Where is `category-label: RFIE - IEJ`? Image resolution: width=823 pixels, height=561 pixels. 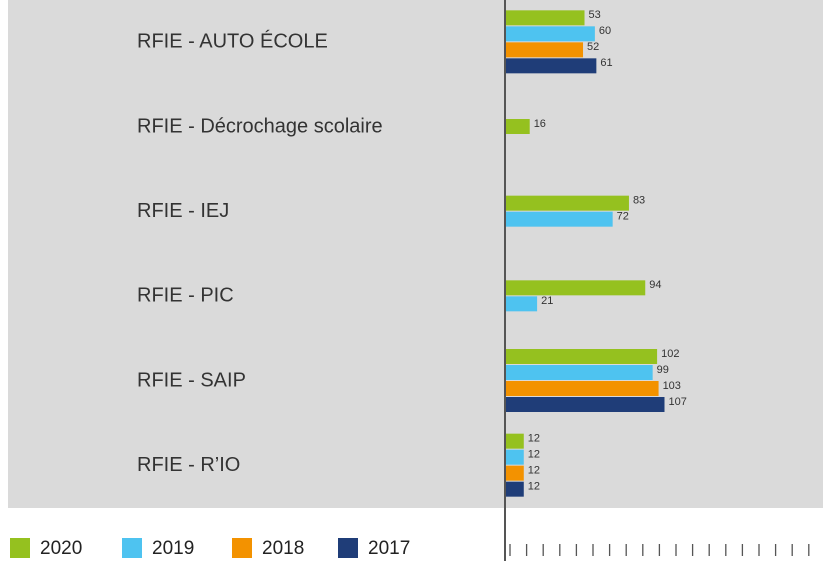 category-label: RFIE - IEJ is located at coordinates (183, 211).